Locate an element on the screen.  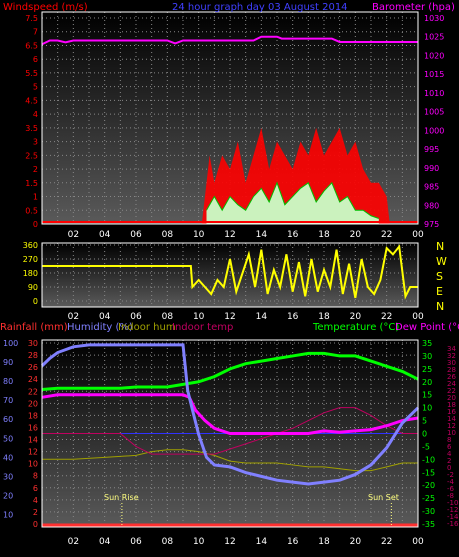
dewpoint-line is located at coordinates (230, 414).